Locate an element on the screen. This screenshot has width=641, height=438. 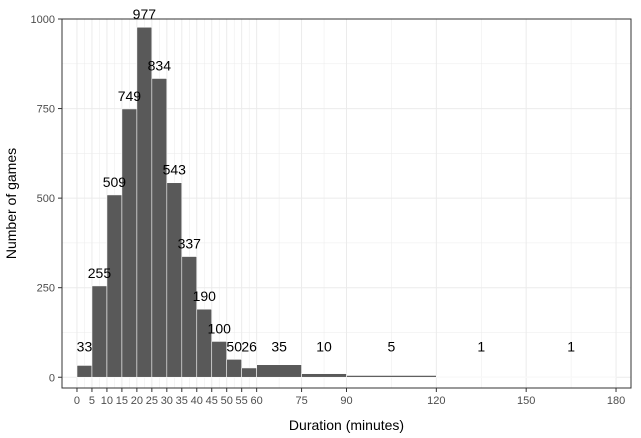
bar-count-label: 977 is located at coordinates (145, 14).